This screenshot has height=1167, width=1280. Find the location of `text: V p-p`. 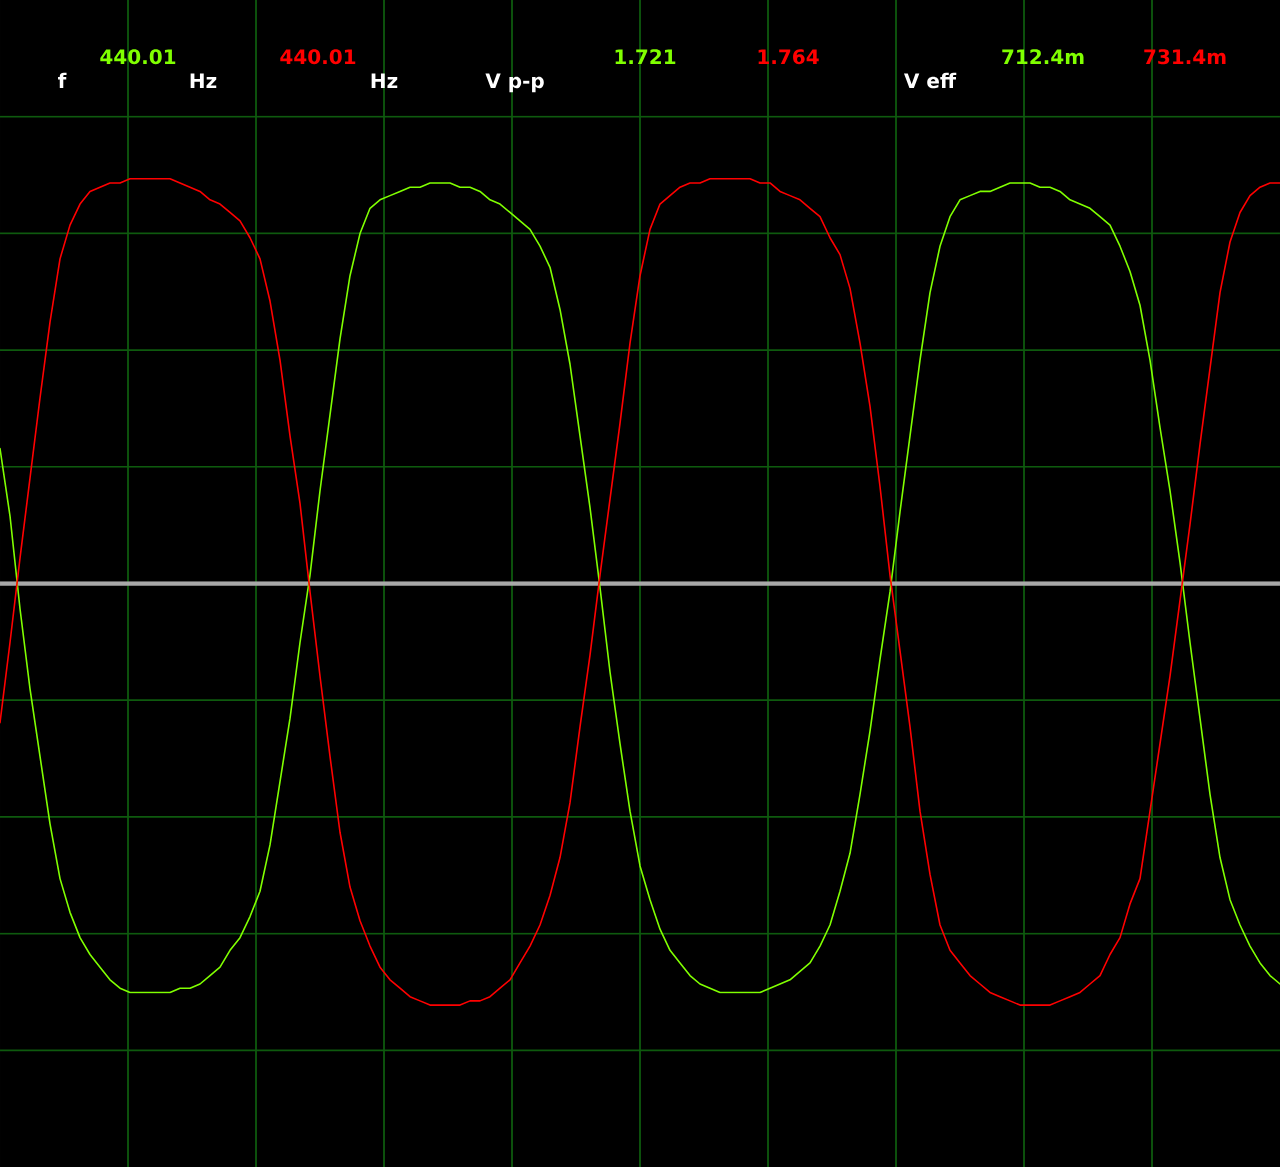

text: V p-p is located at coordinates (514, 83).